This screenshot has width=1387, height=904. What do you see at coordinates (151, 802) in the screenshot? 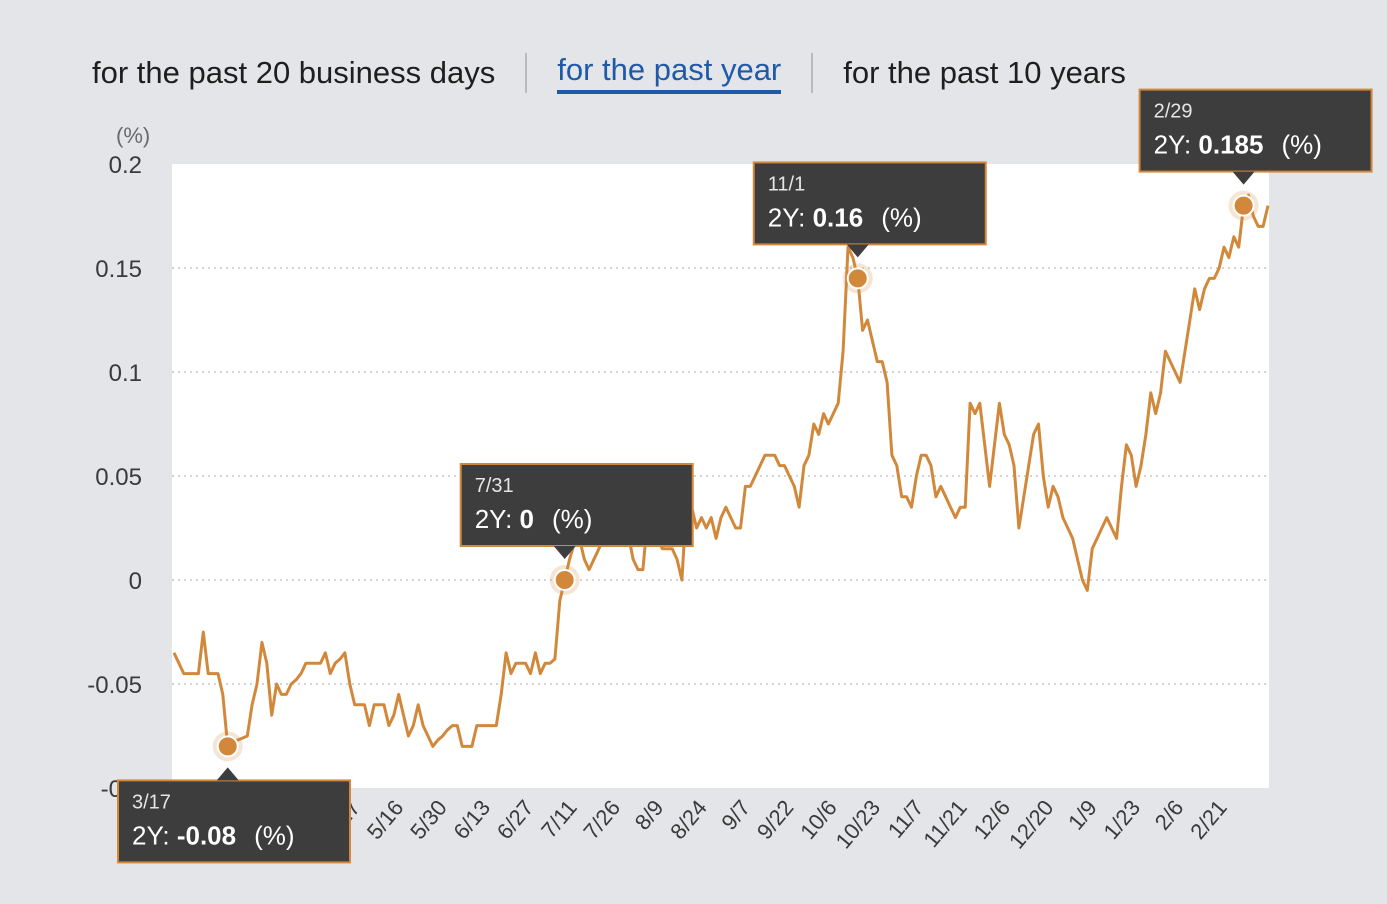
I see `tooltip-date: 3/17` at bounding box center [151, 802].